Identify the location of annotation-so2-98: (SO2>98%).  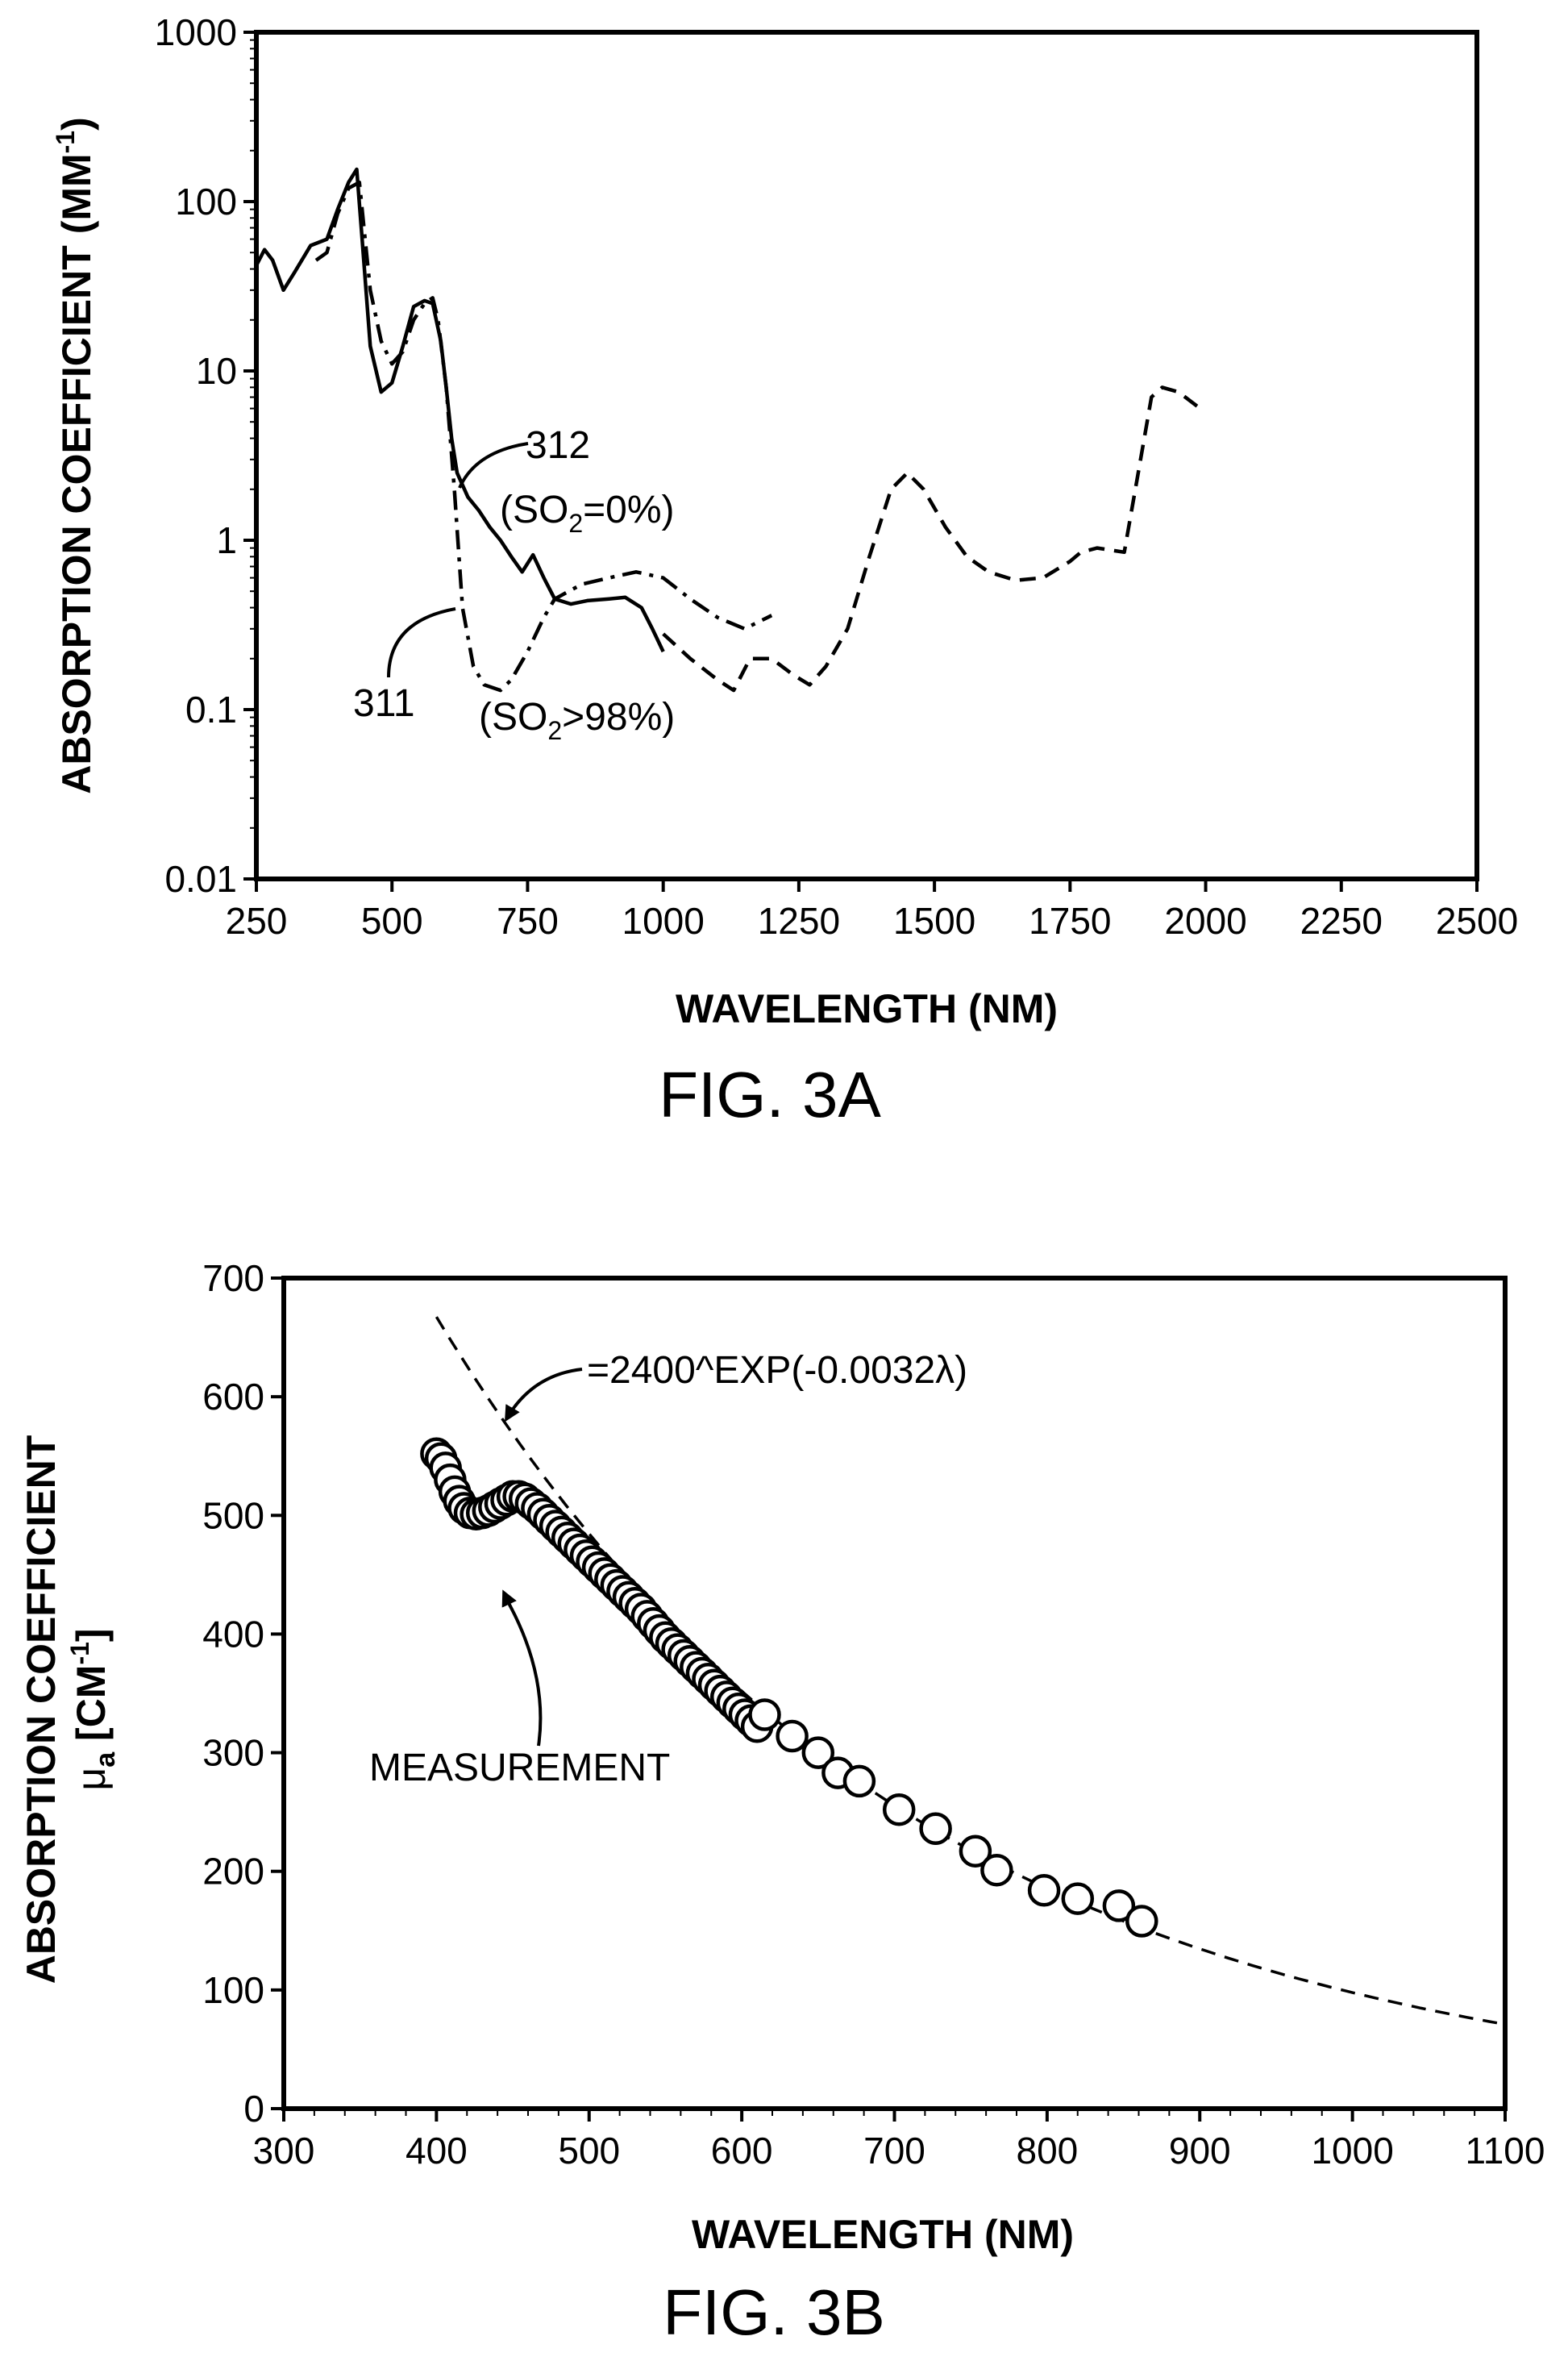
(577, 721).